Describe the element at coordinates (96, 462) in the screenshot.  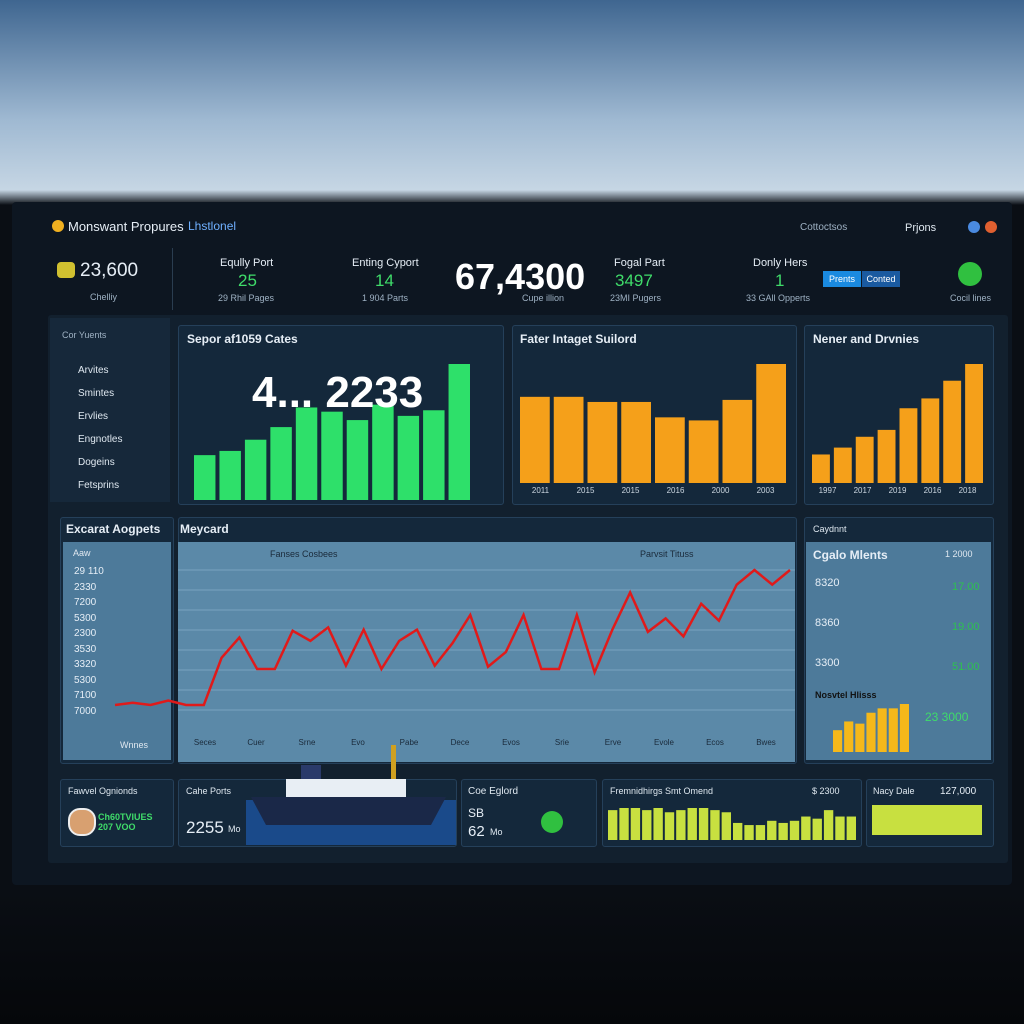
I see `sidebar-item: Dogeins` at that location.